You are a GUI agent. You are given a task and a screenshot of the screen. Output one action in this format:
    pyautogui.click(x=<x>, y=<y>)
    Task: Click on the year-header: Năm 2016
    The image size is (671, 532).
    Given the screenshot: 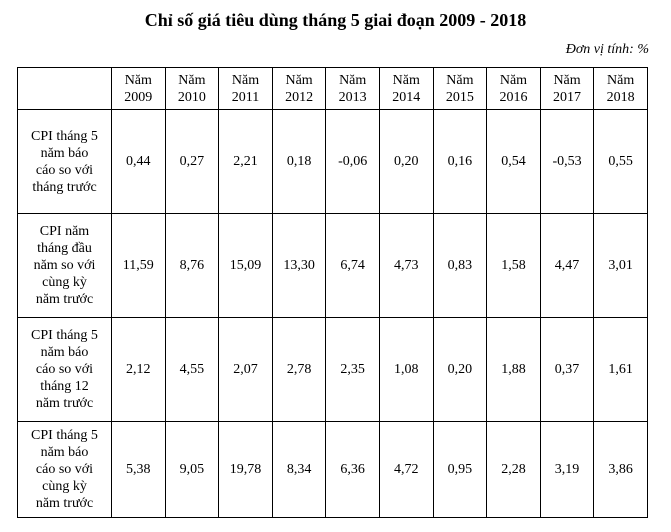 What is the action you would take?
    pyautogui.click(x=513, y=88)
    